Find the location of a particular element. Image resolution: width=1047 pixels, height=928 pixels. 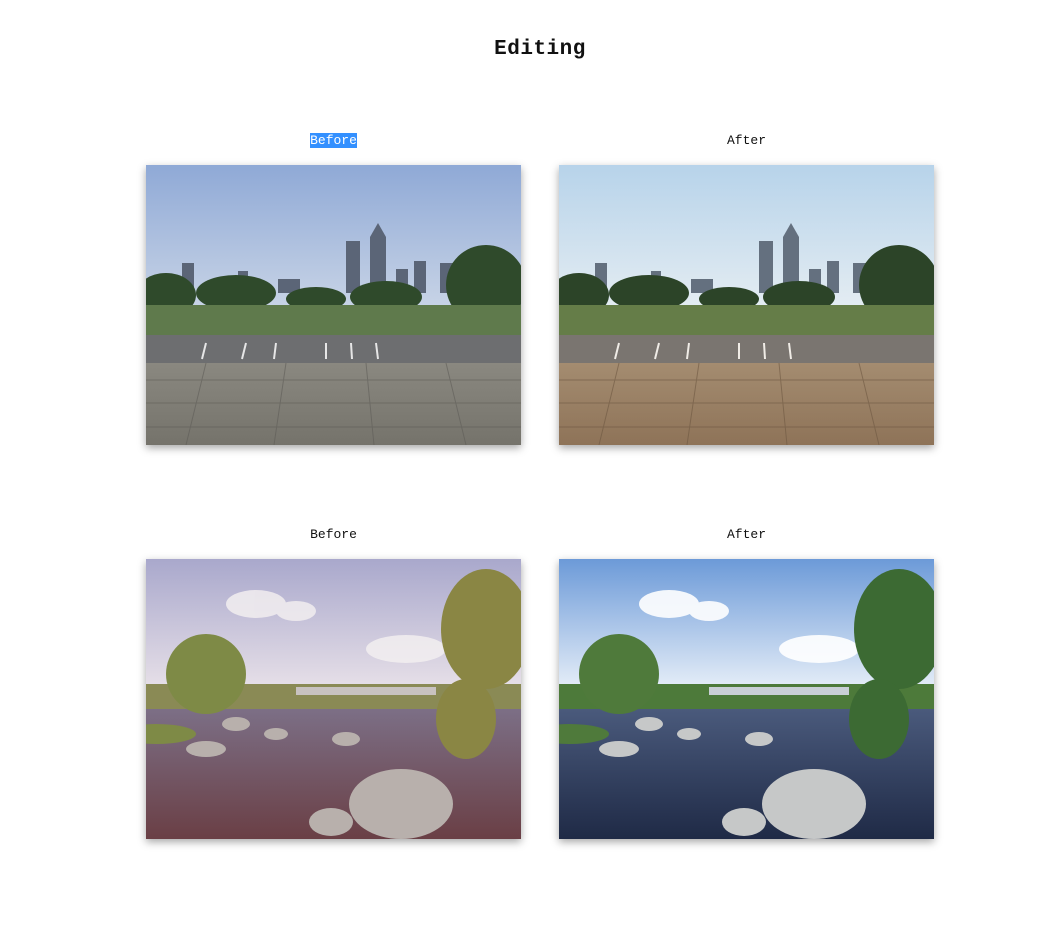

before-label-selected: Before is located at coordinates (333, 140).